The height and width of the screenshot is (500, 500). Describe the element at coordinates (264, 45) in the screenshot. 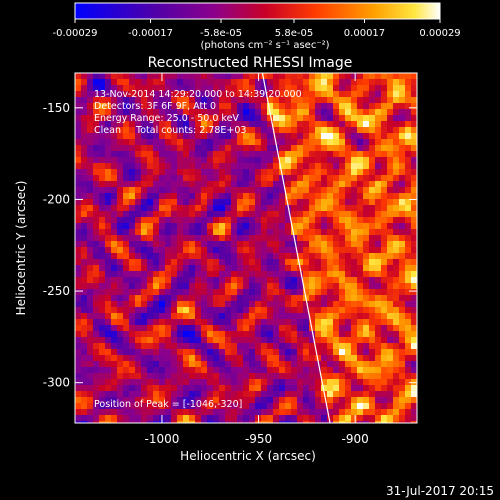

I see `colorbar-unit-label: (photons cm⁻² s⁻¹ asec⁻²)` at that location.